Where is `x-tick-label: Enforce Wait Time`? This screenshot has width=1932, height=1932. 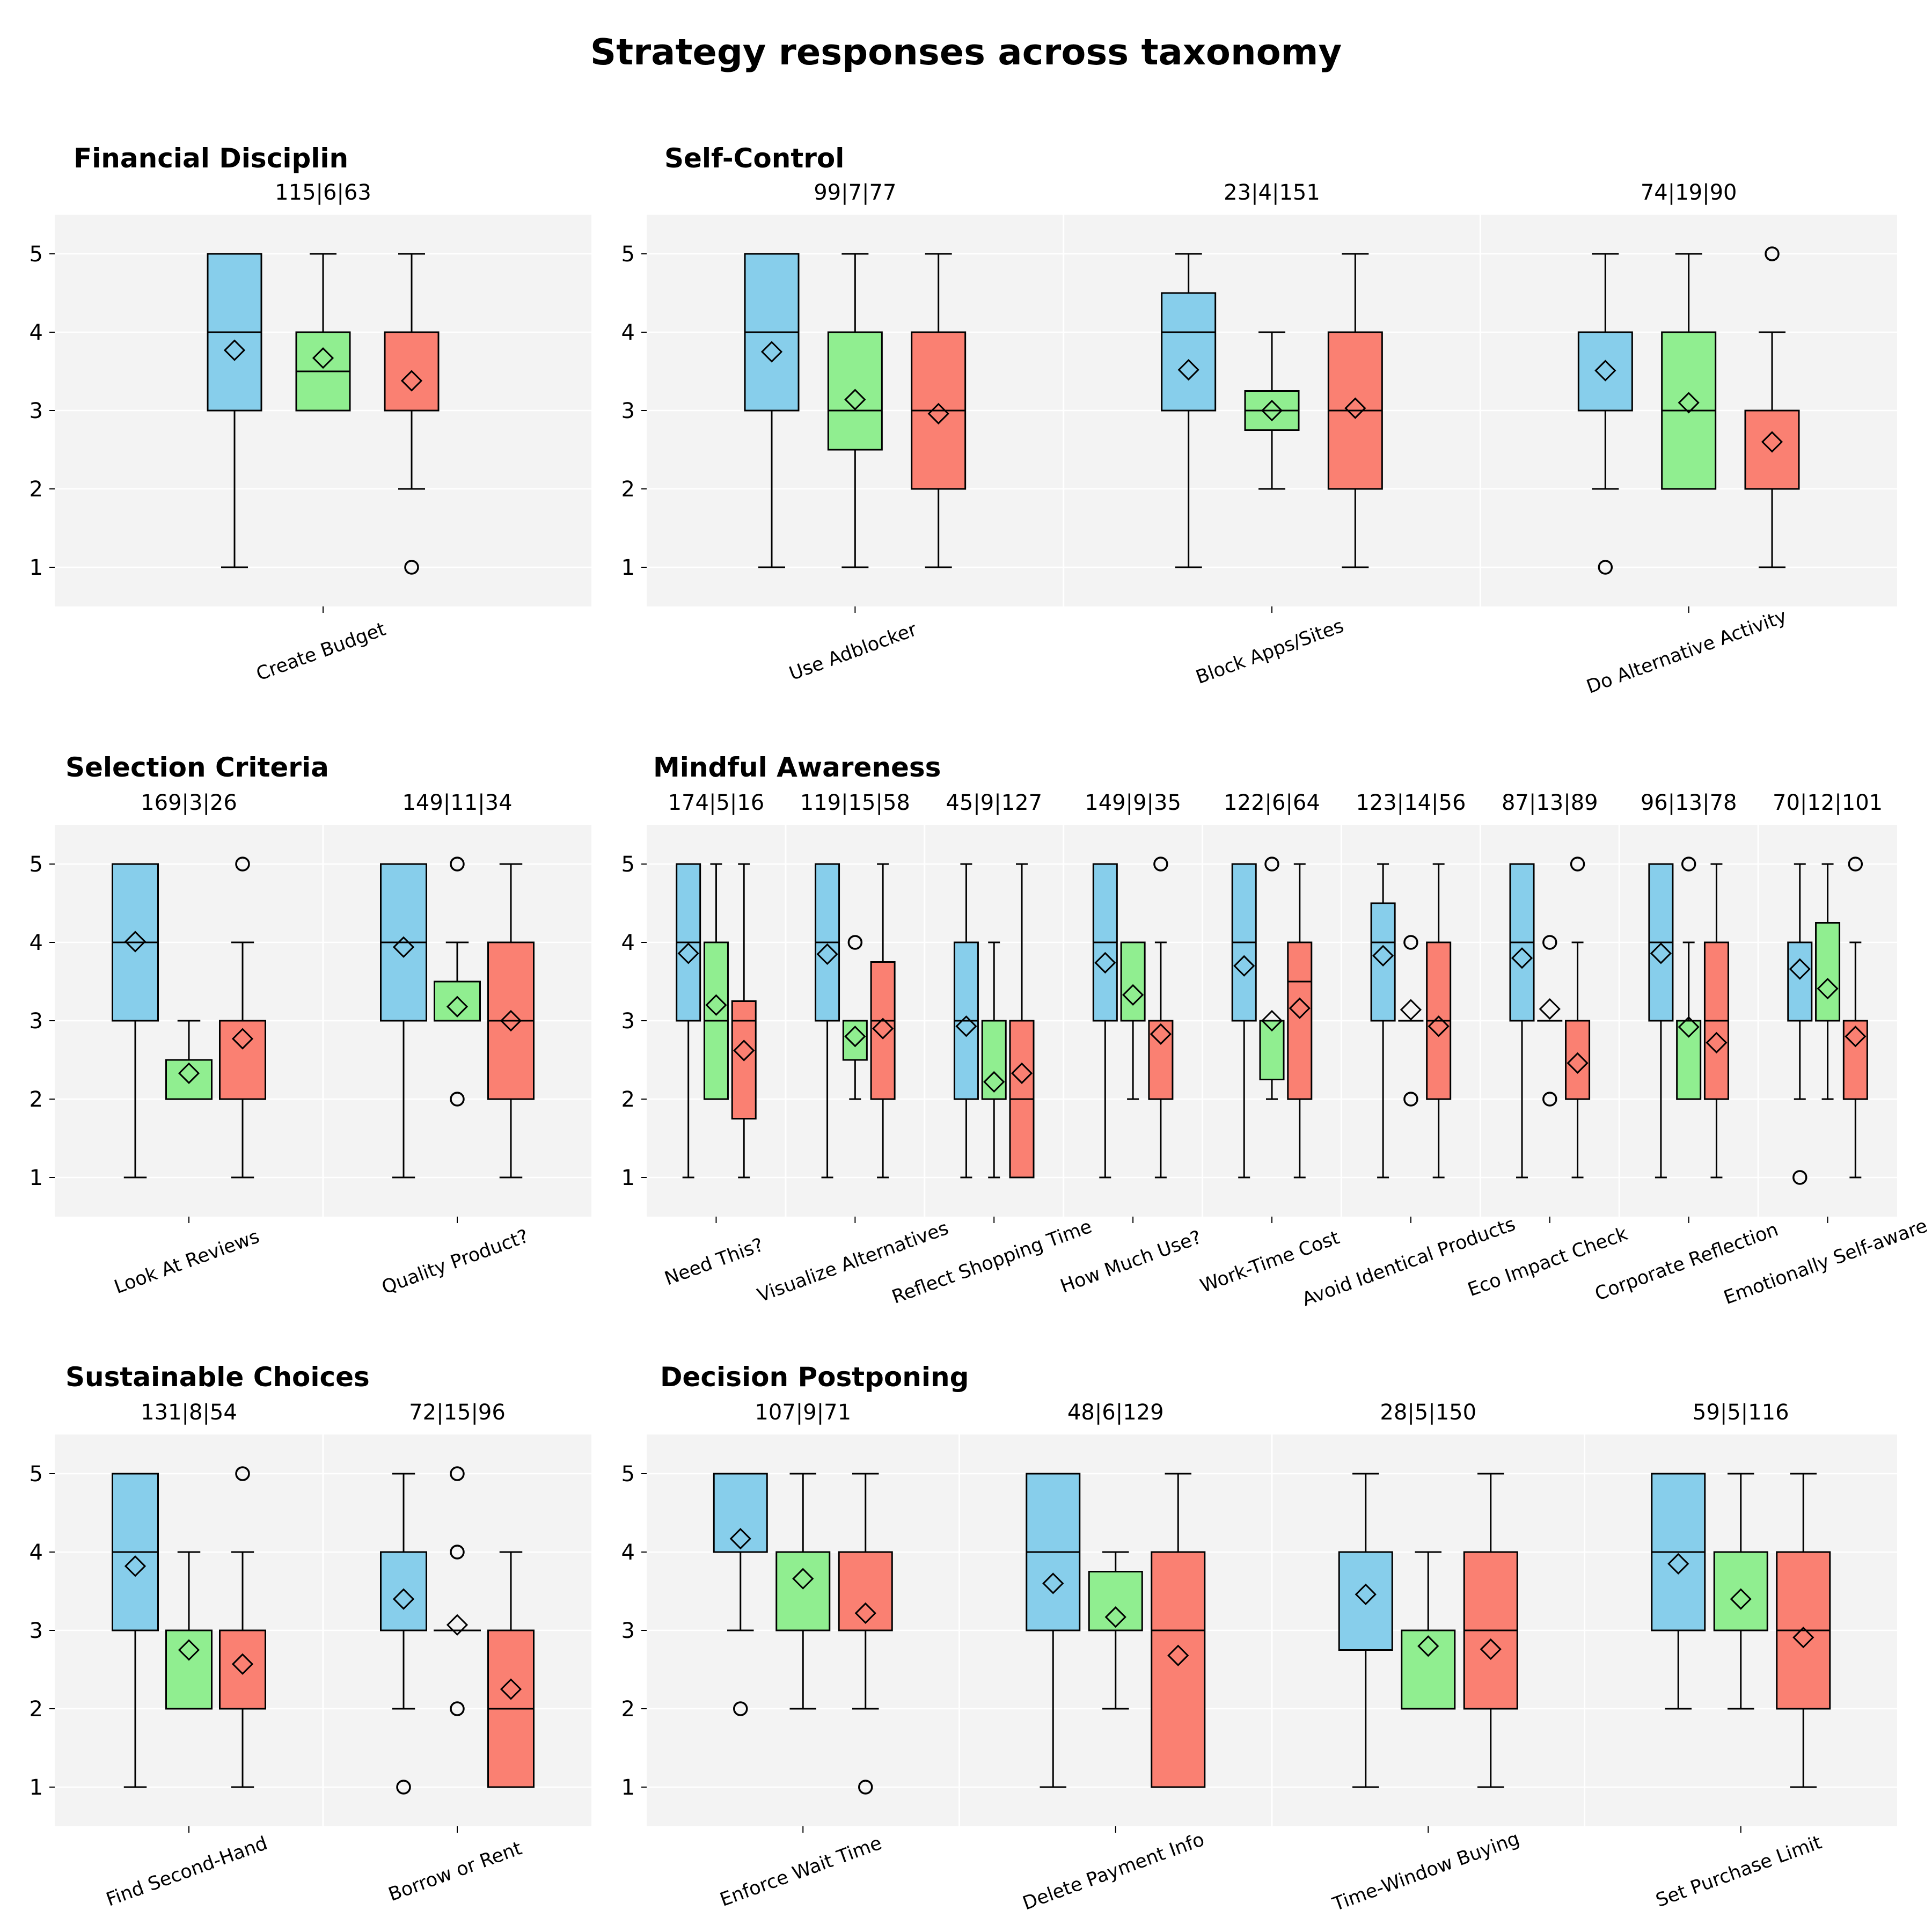 x-tick-label: Enforce Wait Time is located at coordinates (800, 1872).